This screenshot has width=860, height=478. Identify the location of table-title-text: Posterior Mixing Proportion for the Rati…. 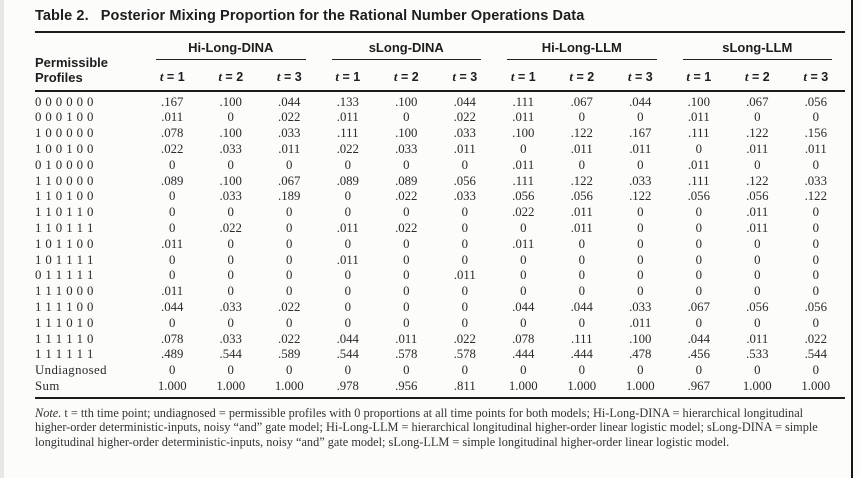
(342, 16).